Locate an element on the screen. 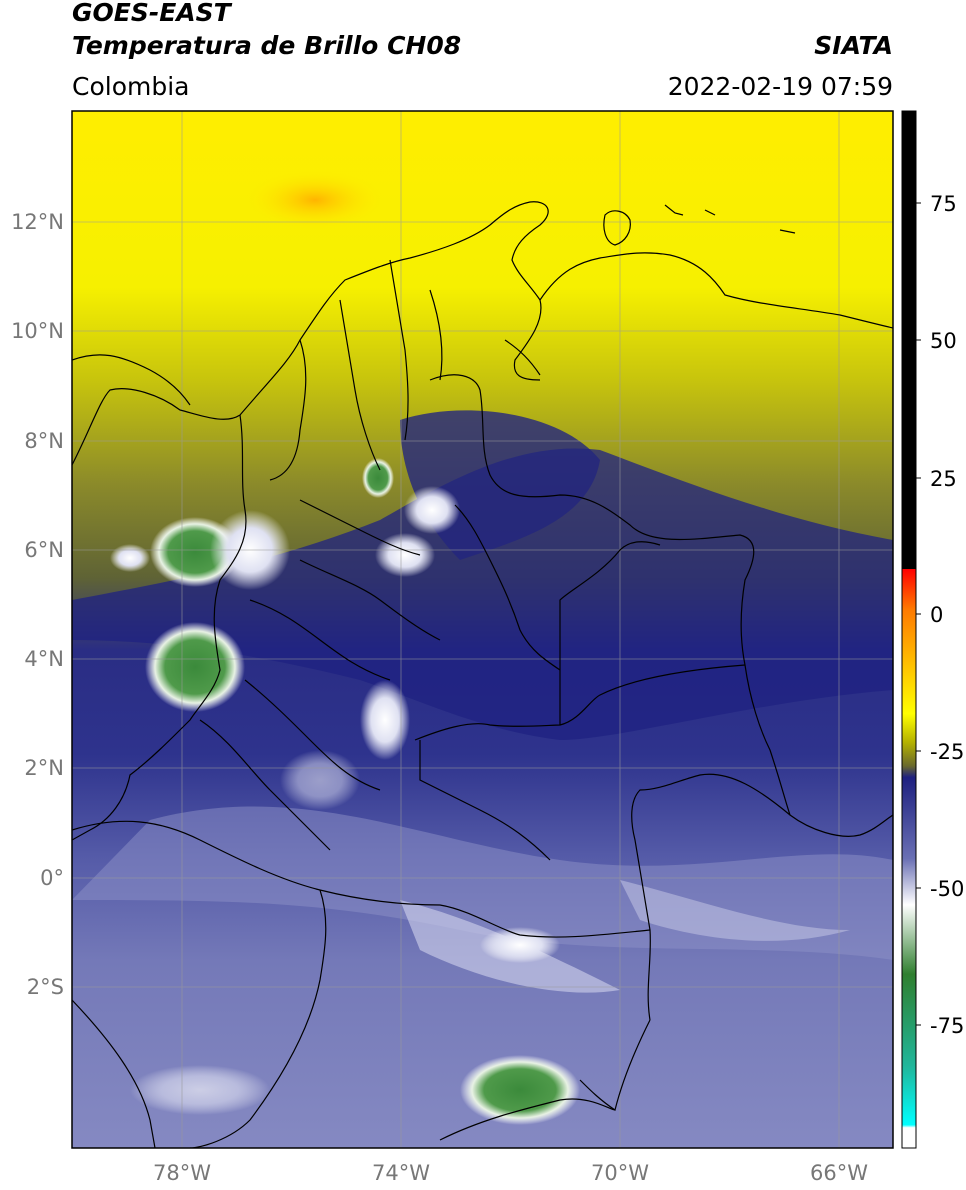 The height and width of the screenshot is (1190, 966). lat-tick-label: 4°N is located at coordinates (44, 659).